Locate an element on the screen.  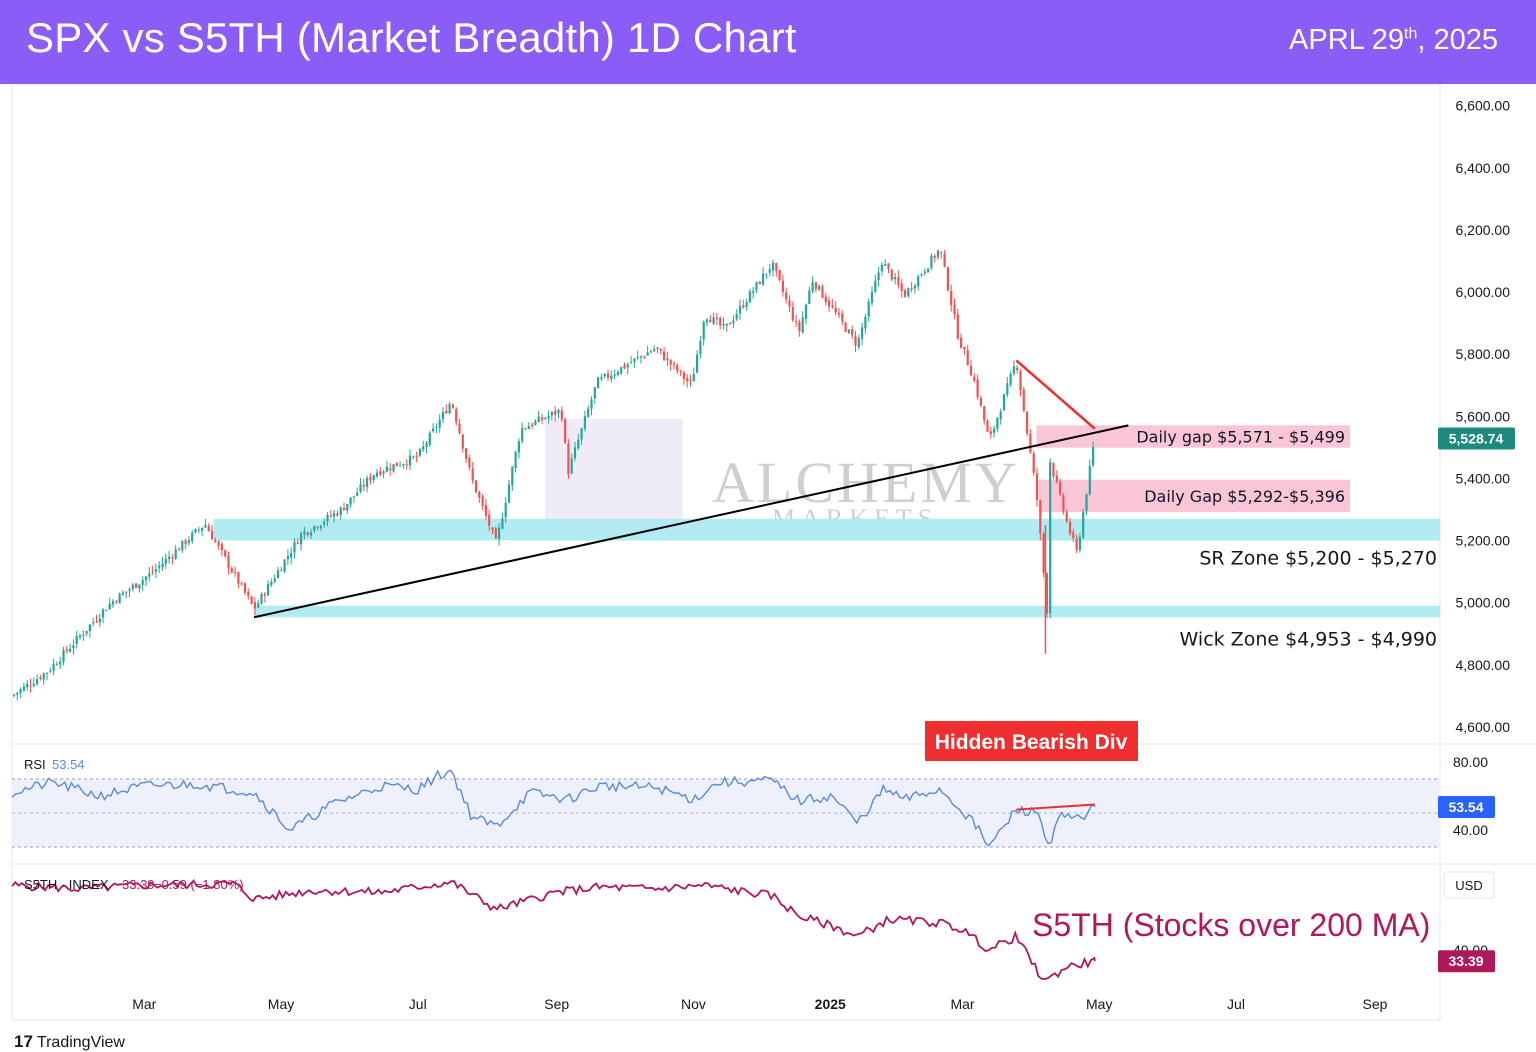
chart-title: SPX vs S5TH (Market Breadth) 1D Chart is located at coordinates (411, 37).